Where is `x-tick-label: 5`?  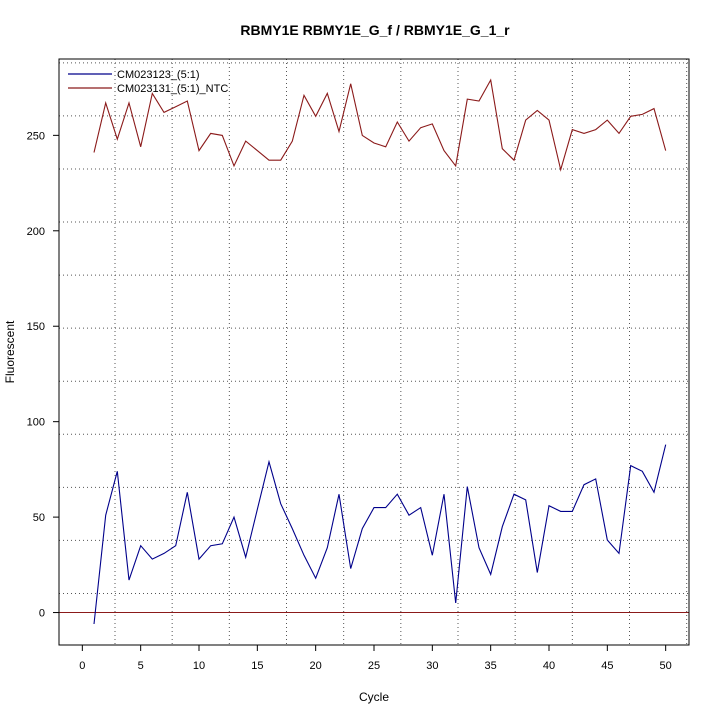
x-tick-label: 5 is located at coordinates (141, 666).